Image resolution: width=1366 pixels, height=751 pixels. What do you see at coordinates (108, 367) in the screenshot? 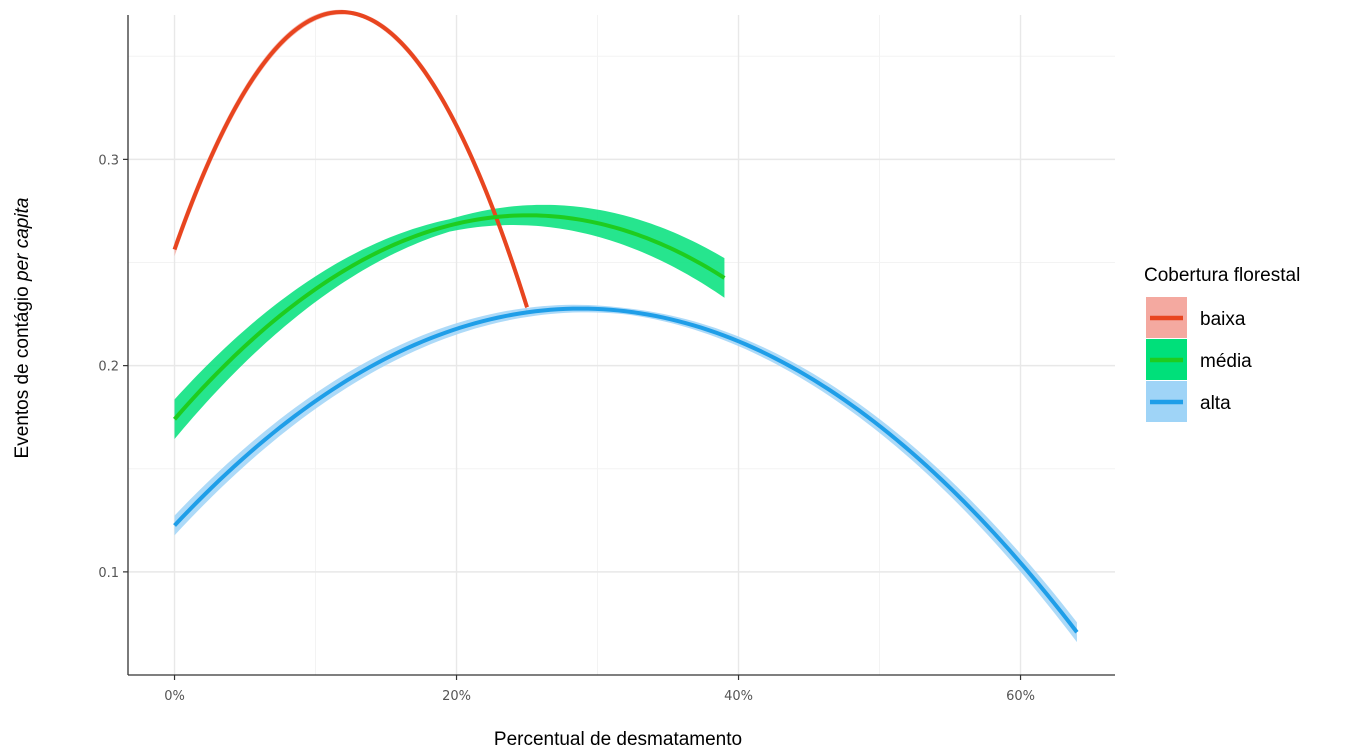
I see `y-tick-label: 0.2` at bounding box center [108, 367].